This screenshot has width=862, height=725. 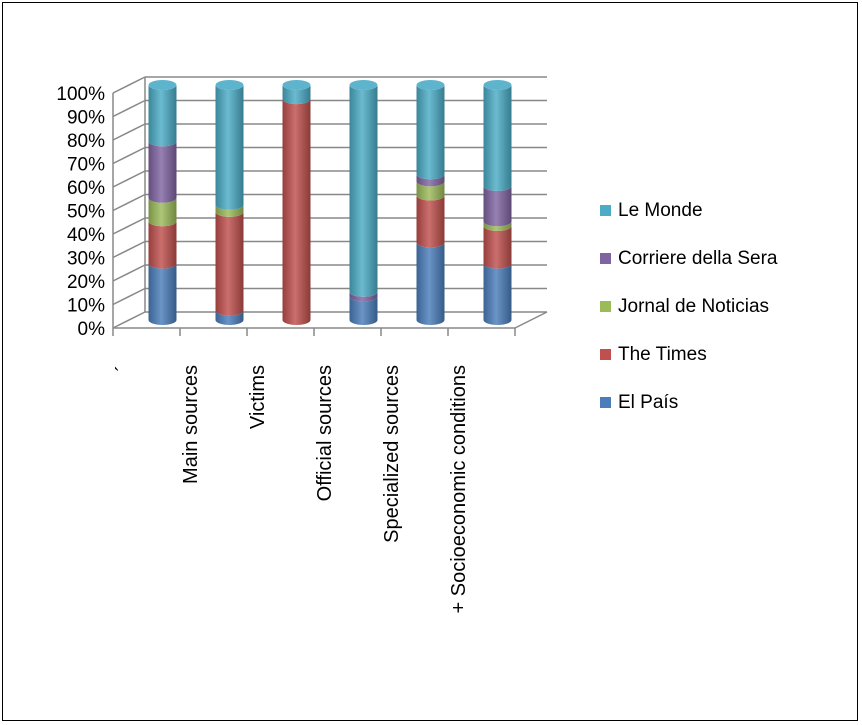 I want to click on y-axis-ticks: 0%10% 20%30% 40%50% 60%70% 80%90% 100%, so click(x=80, y=212).